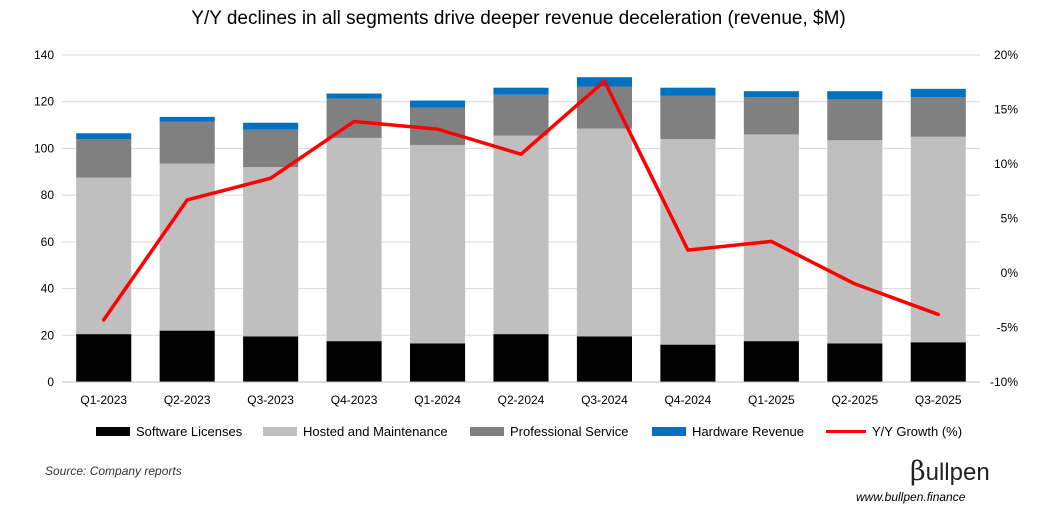 Image resolution: width=1037 pixels, height=522 pixels. I want to click on legend-item-hardware: Hardware Revenue, so click(728, 431).